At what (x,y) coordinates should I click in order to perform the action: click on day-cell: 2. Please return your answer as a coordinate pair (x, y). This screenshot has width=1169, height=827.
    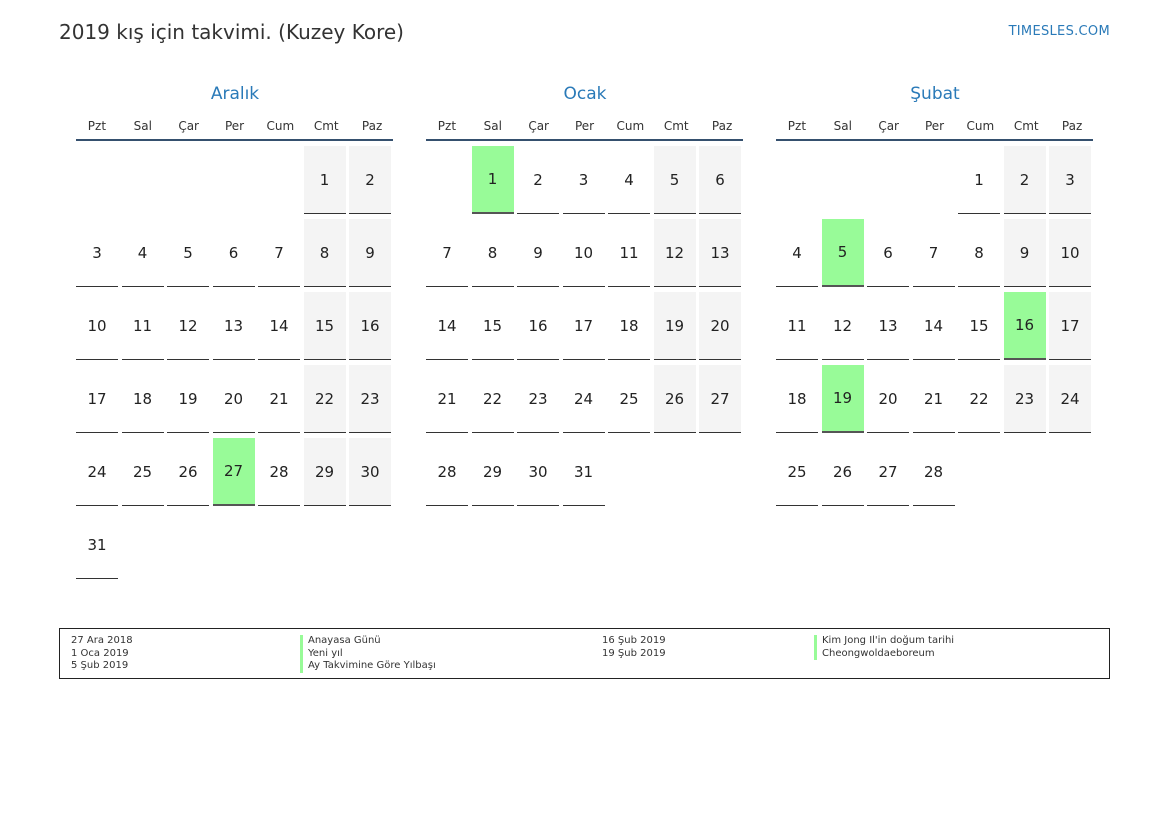
    Looking at the image, I should click on (370, 180).